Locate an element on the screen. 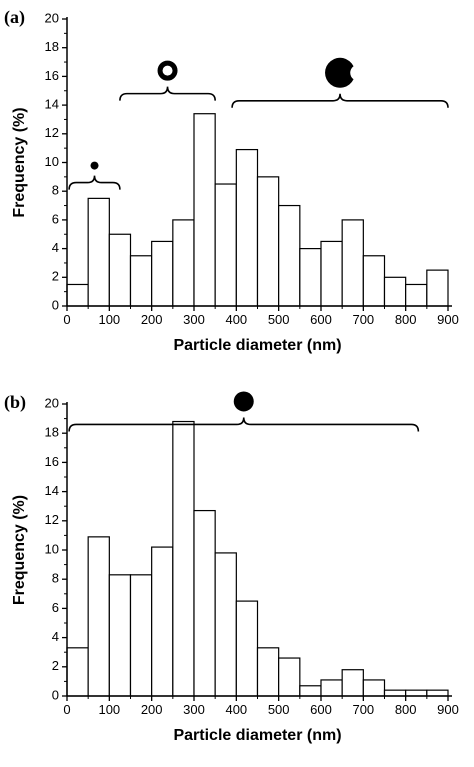  panel-label: (b) is located at coordinates (15, 402).